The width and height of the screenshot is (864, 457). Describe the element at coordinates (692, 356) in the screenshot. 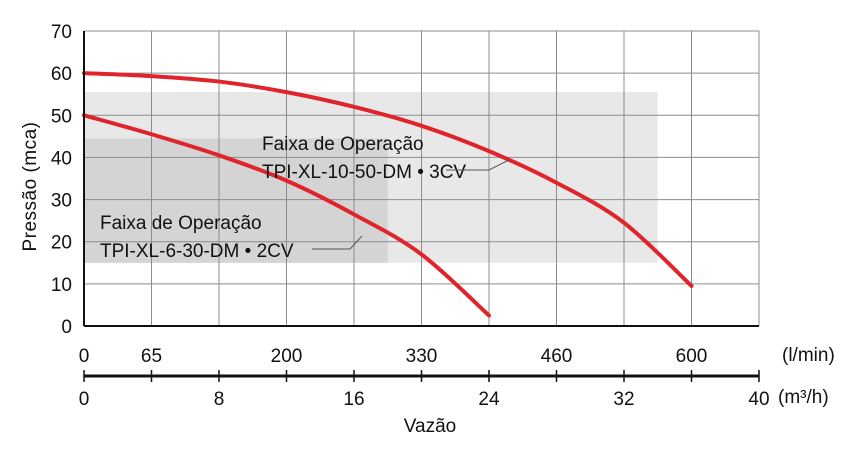

I see `x-tick-label-lmin: 600` at that location.